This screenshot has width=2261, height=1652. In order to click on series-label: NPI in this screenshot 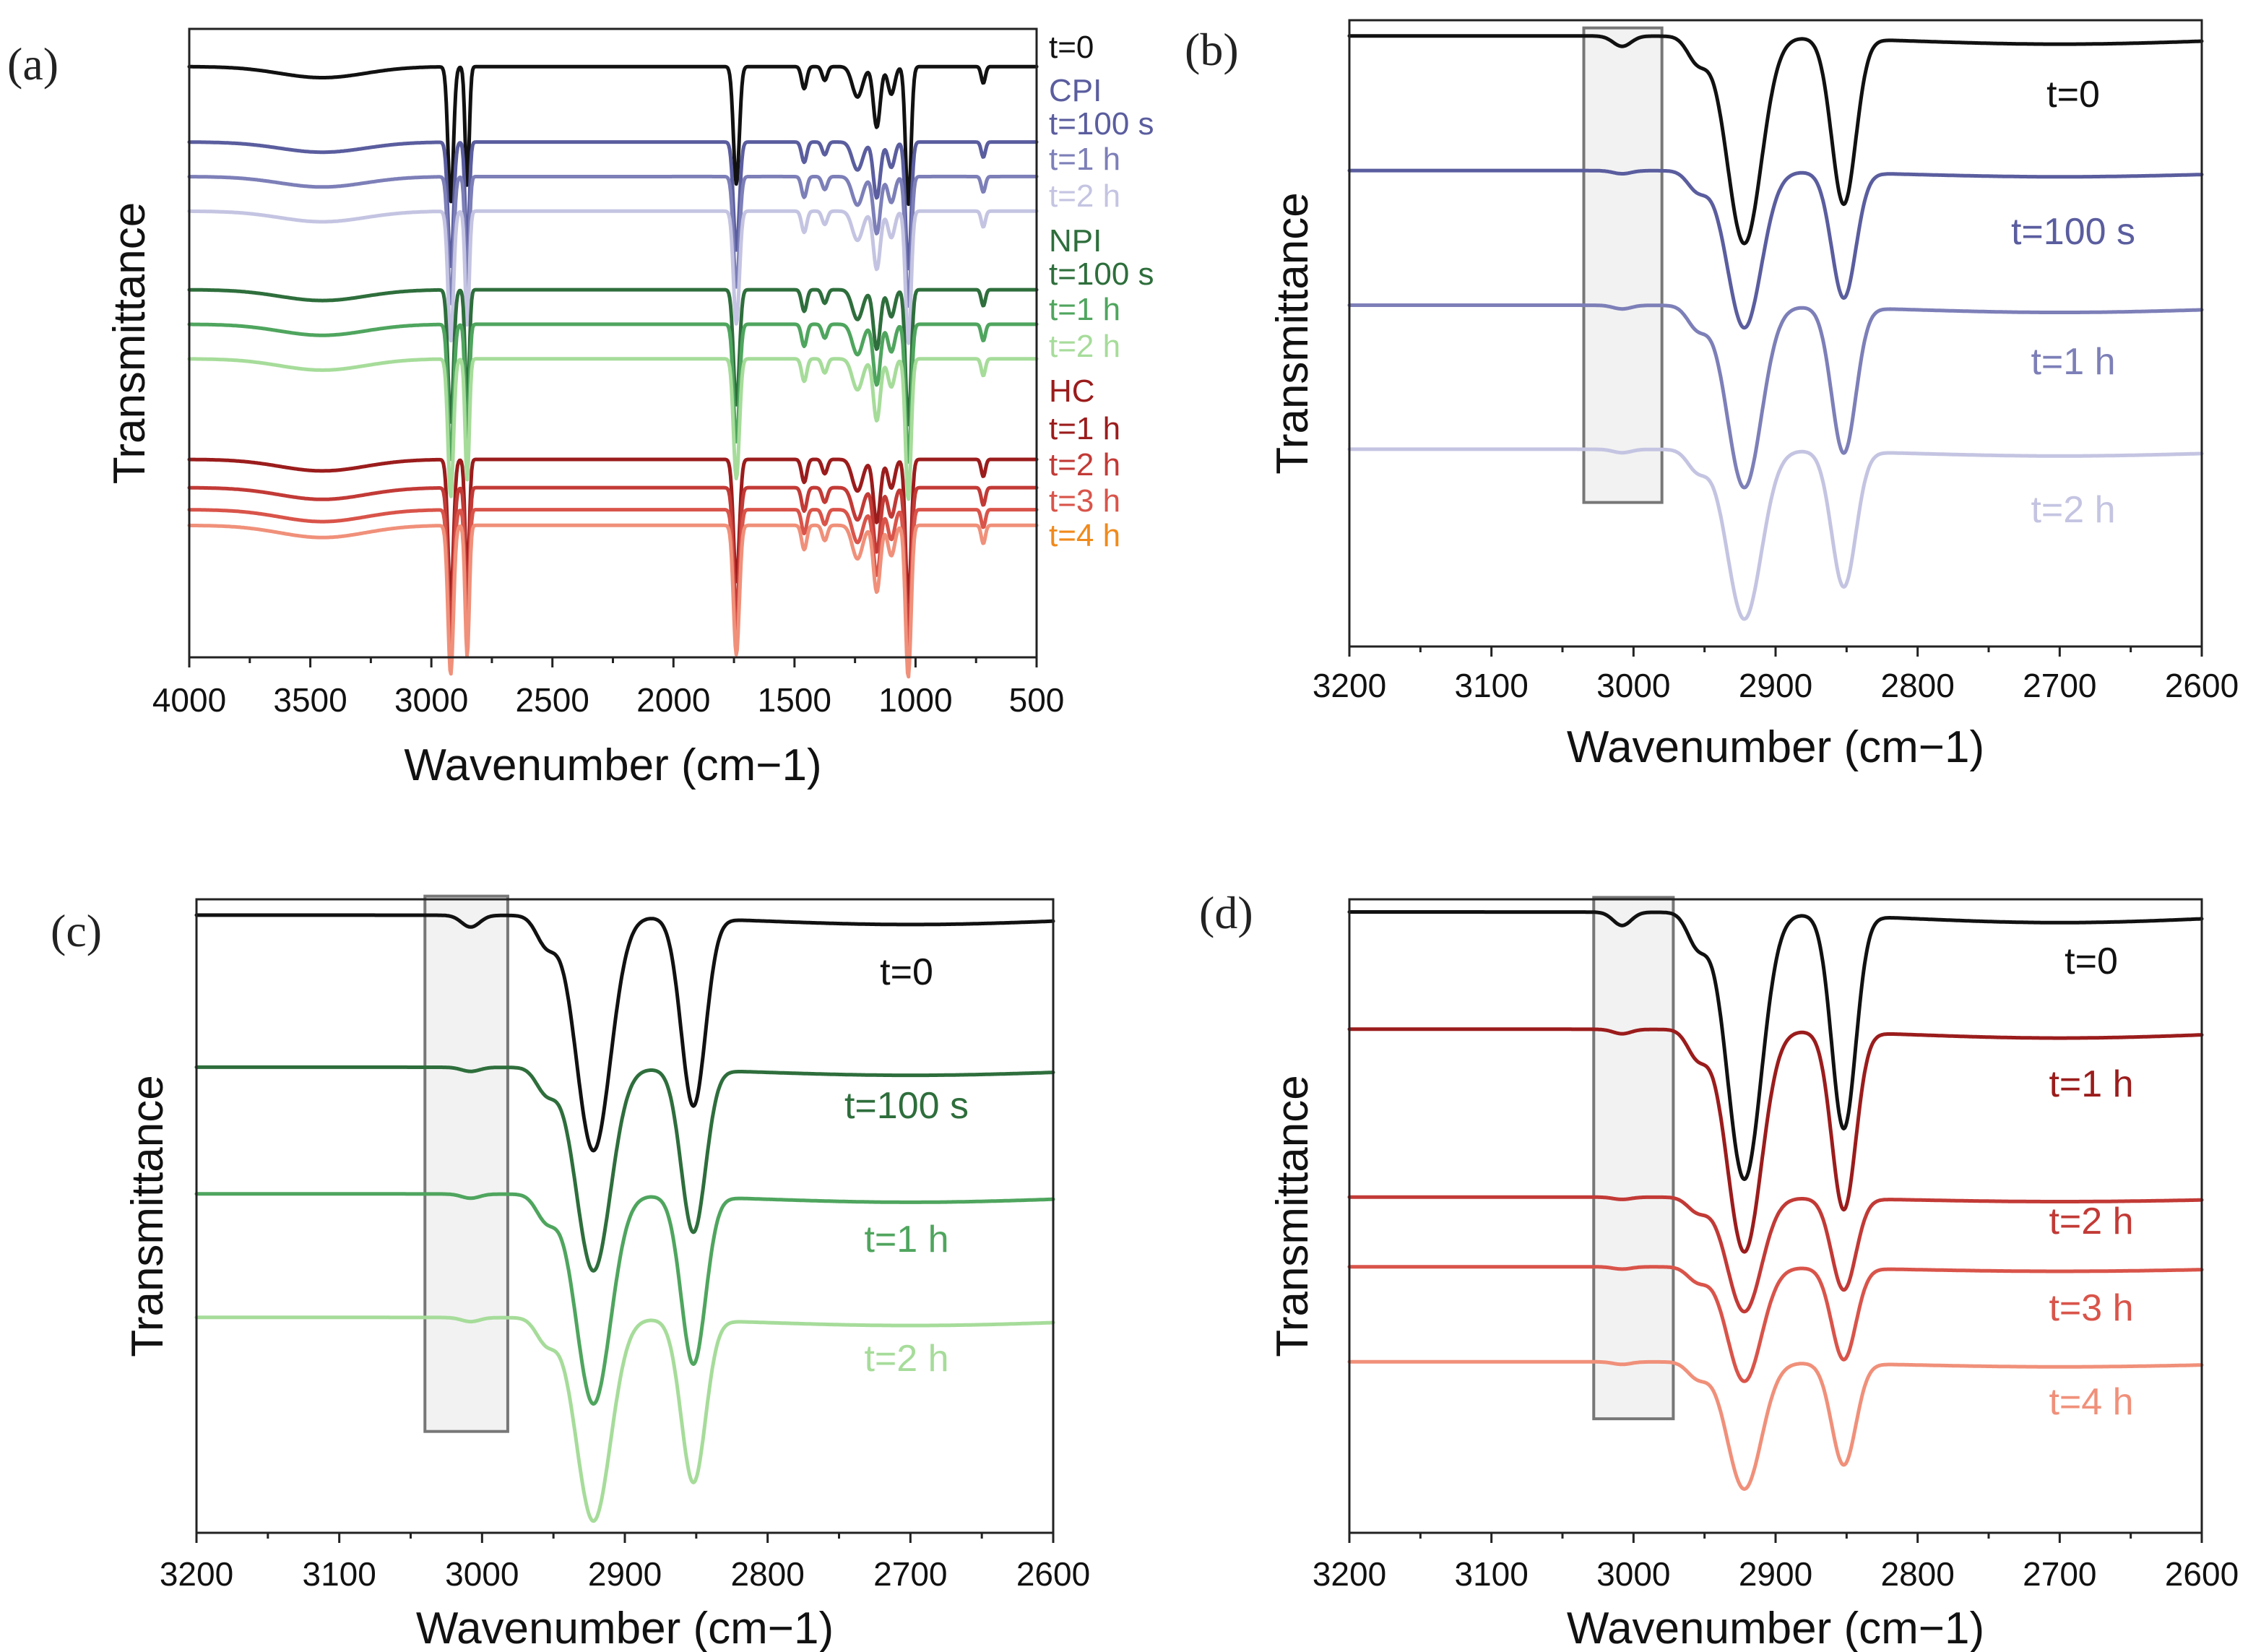, I will do `click(1075, 241)`.